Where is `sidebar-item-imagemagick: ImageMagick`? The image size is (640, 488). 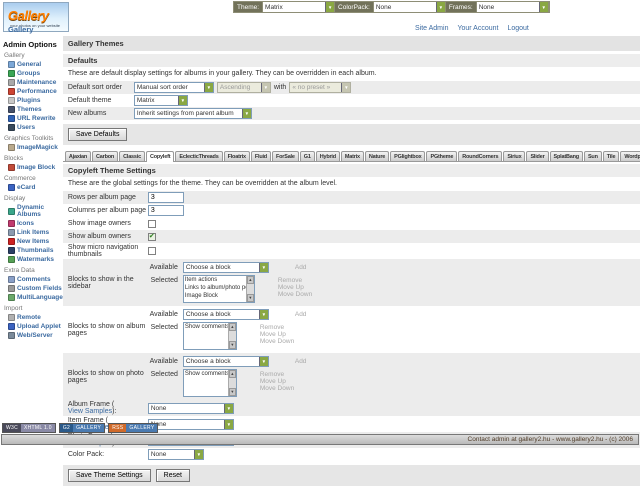
sidebar-item-imagemagick: ImageMagick is located at coordinates (33, 147).